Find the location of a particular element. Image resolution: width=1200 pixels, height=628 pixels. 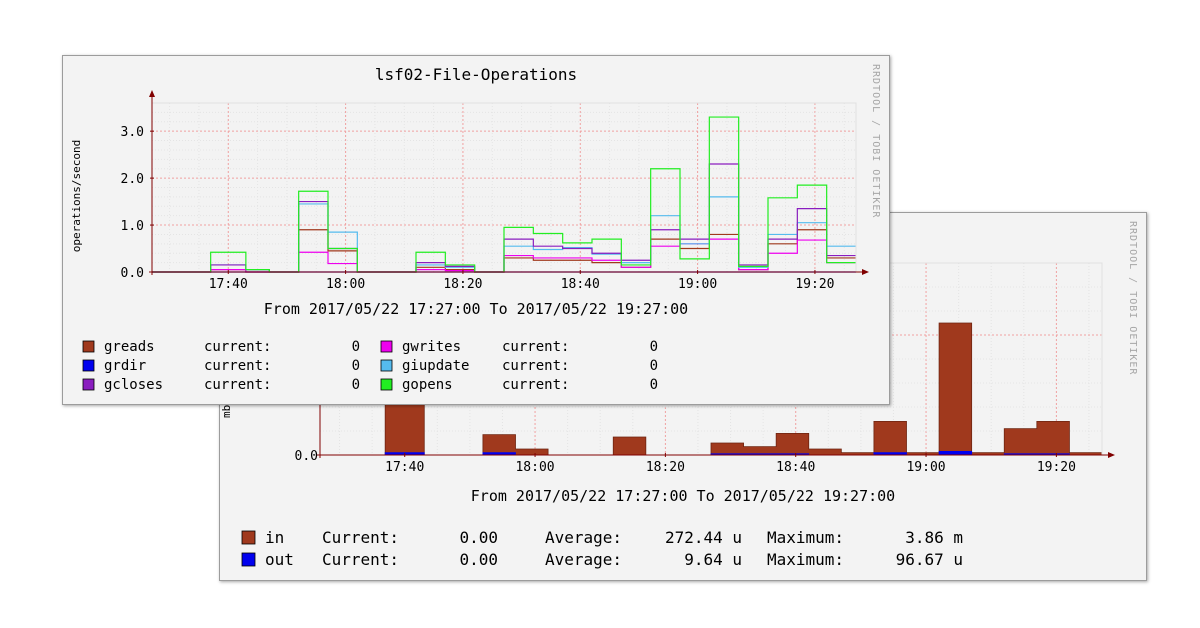

y-axis-arrow is located at coordinates (152, 93).